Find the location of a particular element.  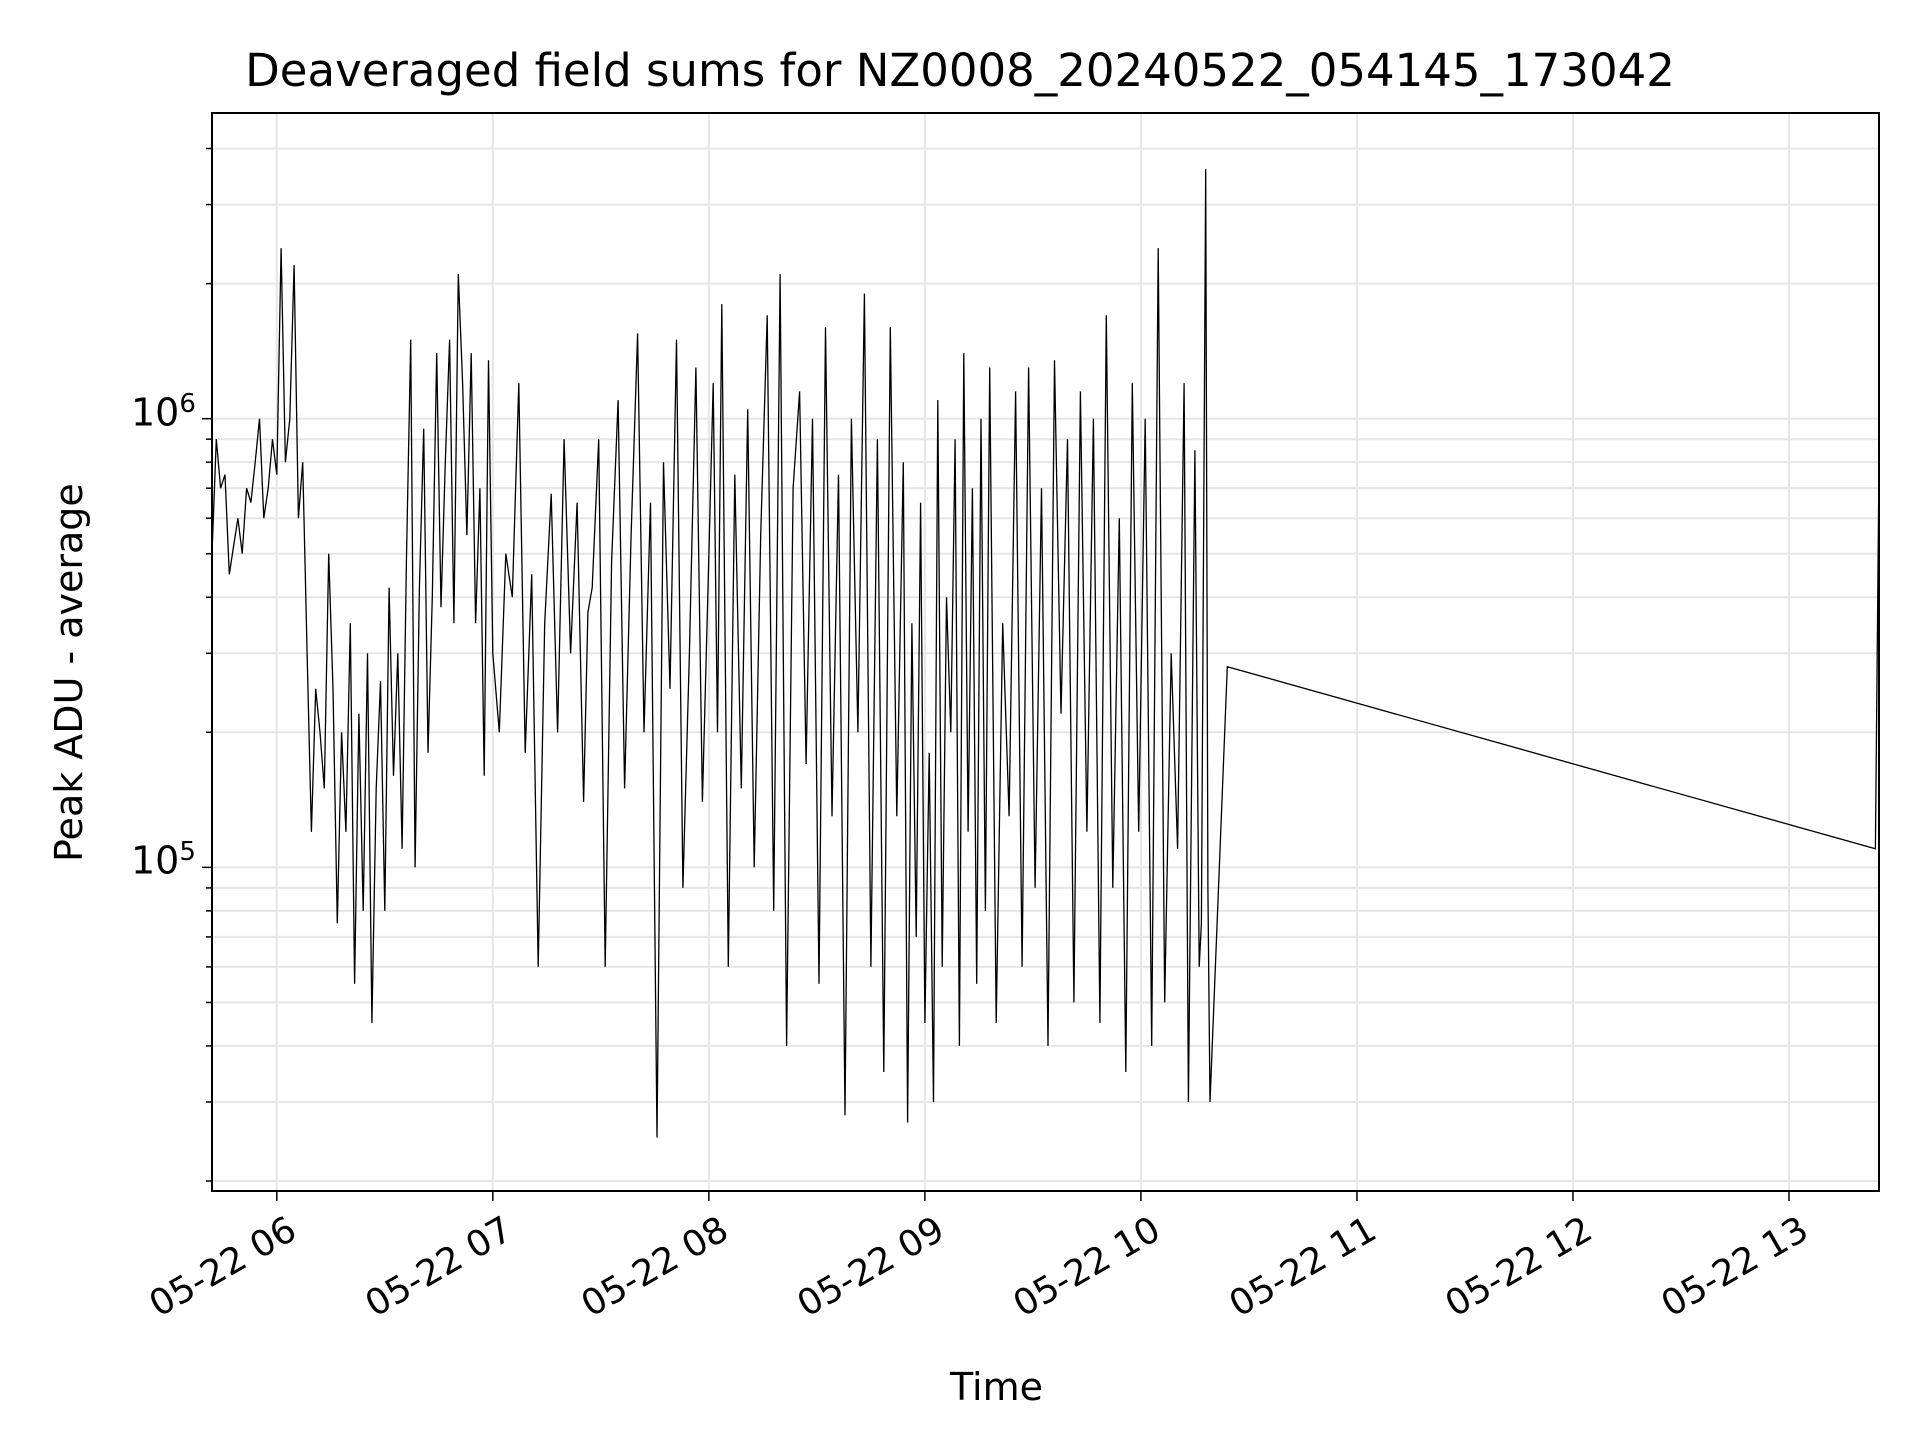

y-tick-label: 106 is located at coordinates (163, 411).